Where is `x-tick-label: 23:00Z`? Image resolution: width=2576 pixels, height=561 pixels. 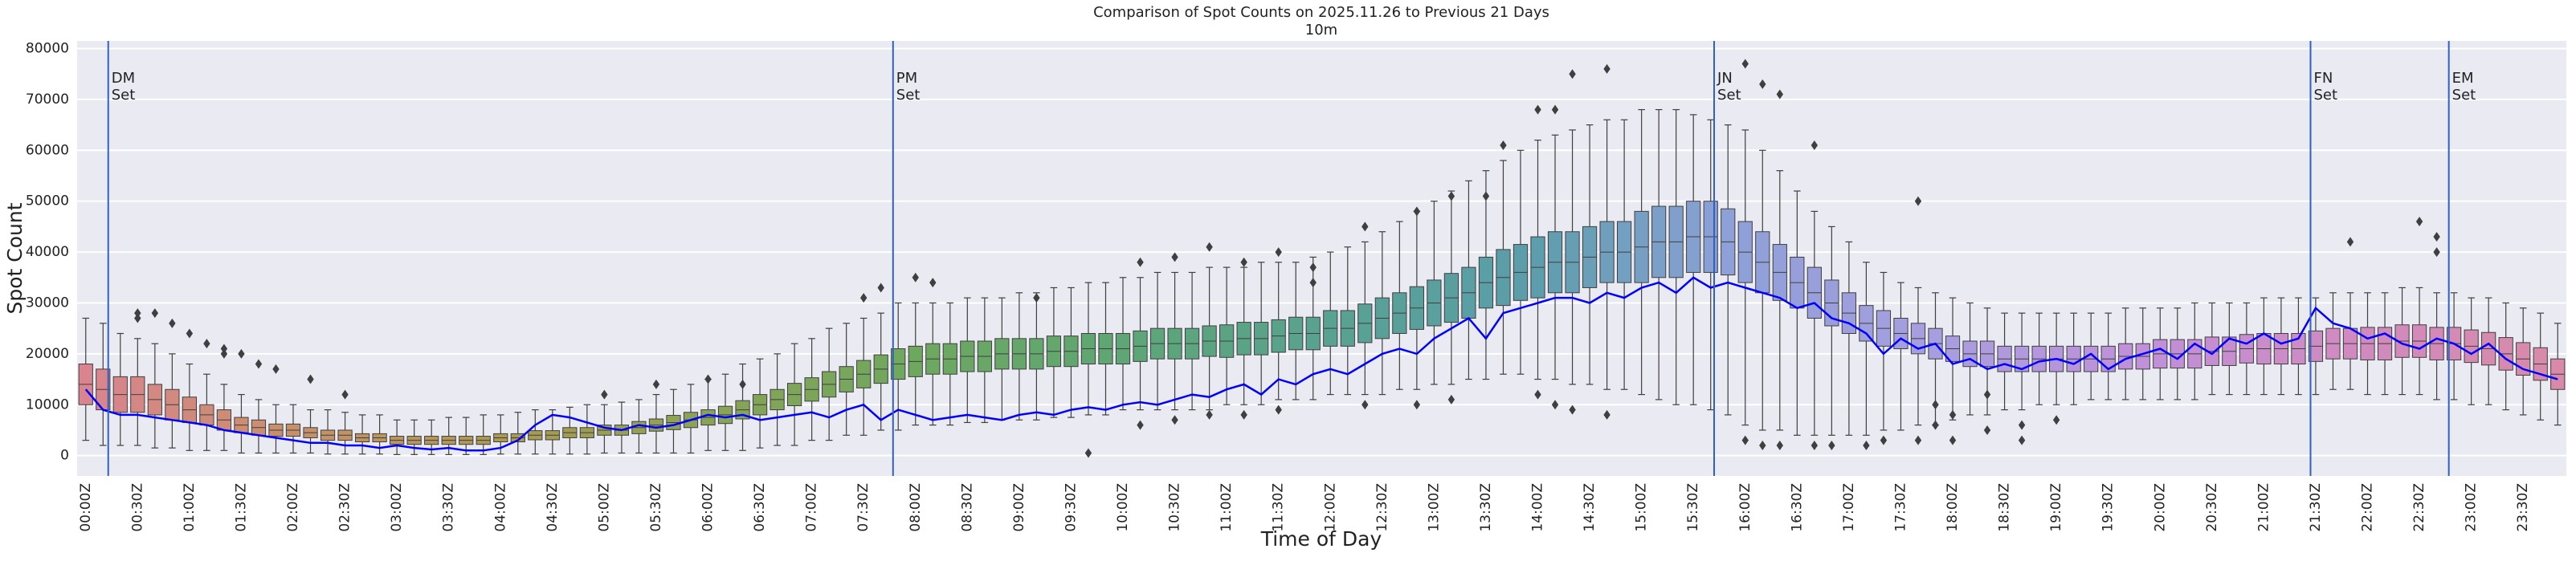 x-tick-label: 23:00Z is located at coordinates (2472, 508).